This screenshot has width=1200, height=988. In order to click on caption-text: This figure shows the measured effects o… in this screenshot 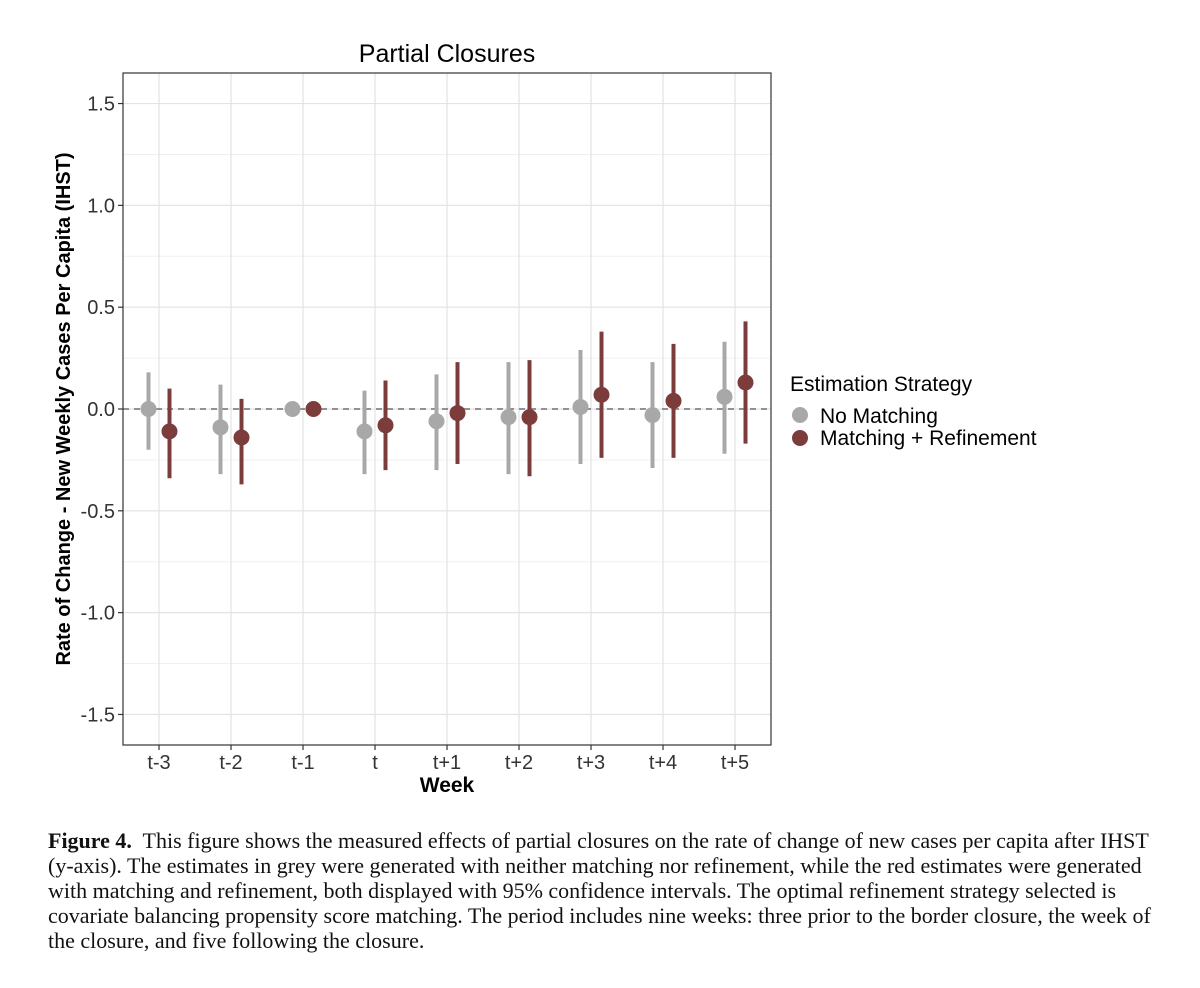, I will do `click(599, 890)`.